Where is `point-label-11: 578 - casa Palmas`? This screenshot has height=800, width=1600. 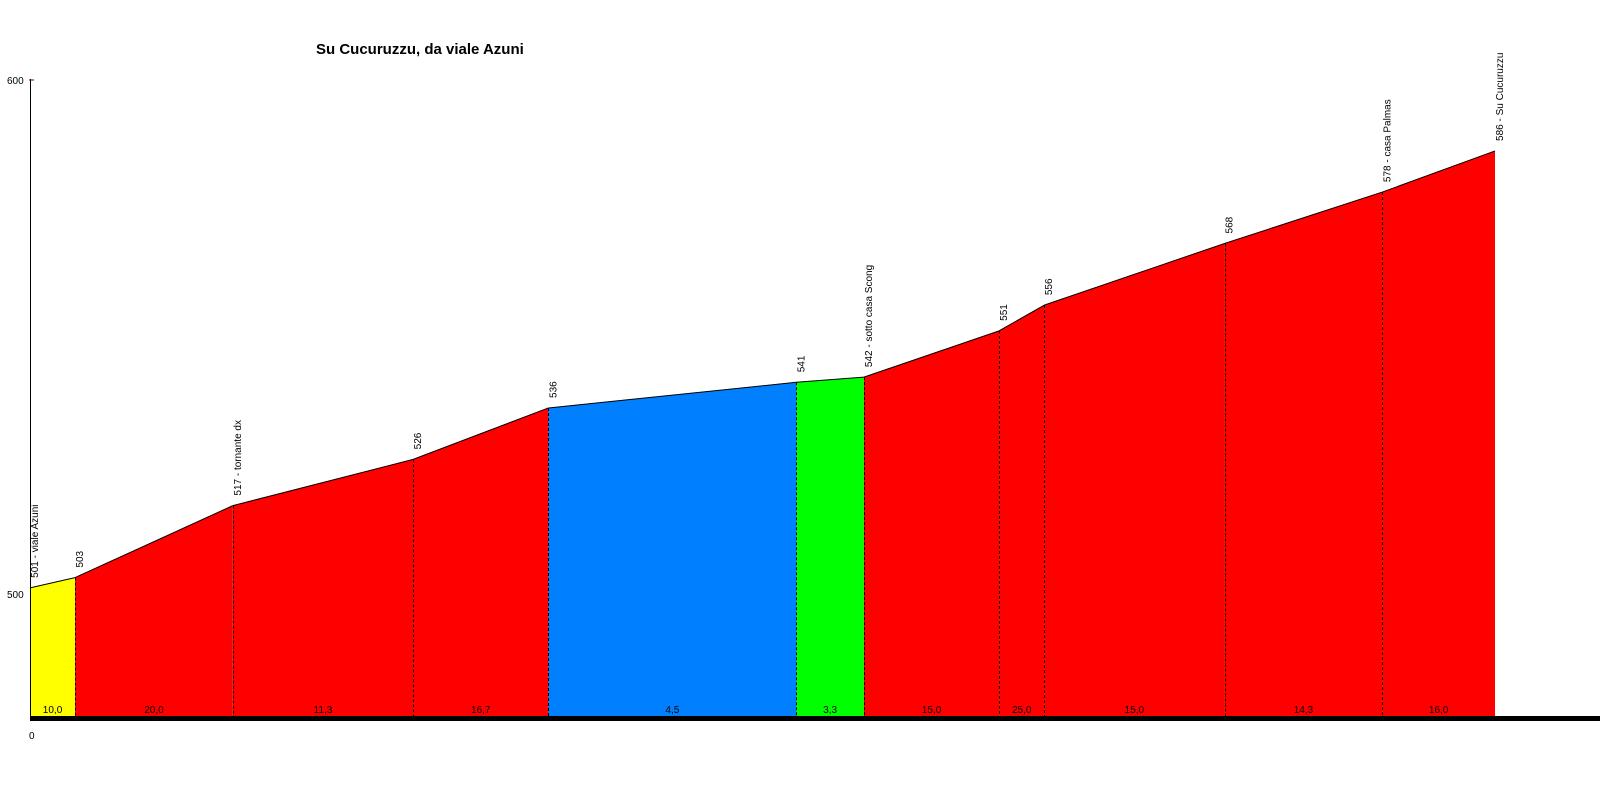
point-label-11: 578 - casa Palmas is located at coordinates (1387, 140).